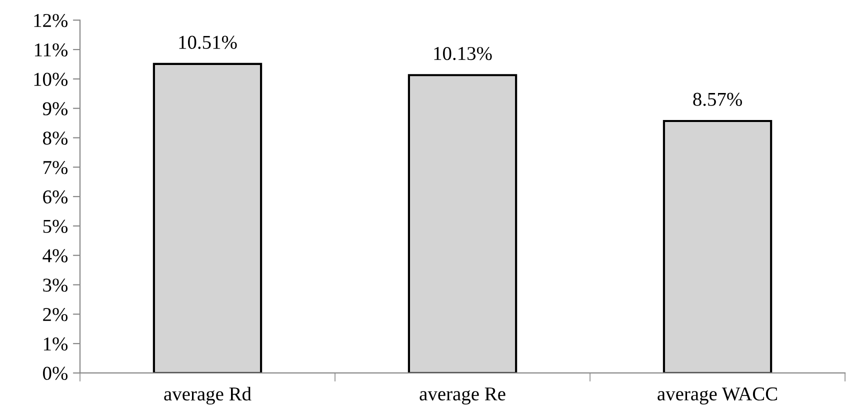  Describe the element at coordinates (51, 21) in the screenshot. I see `y-tick-label: 12%` at that location.